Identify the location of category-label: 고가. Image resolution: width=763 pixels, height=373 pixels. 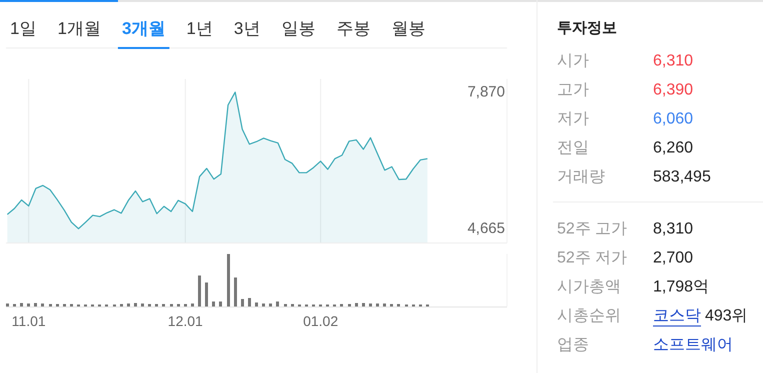
(573, 90).